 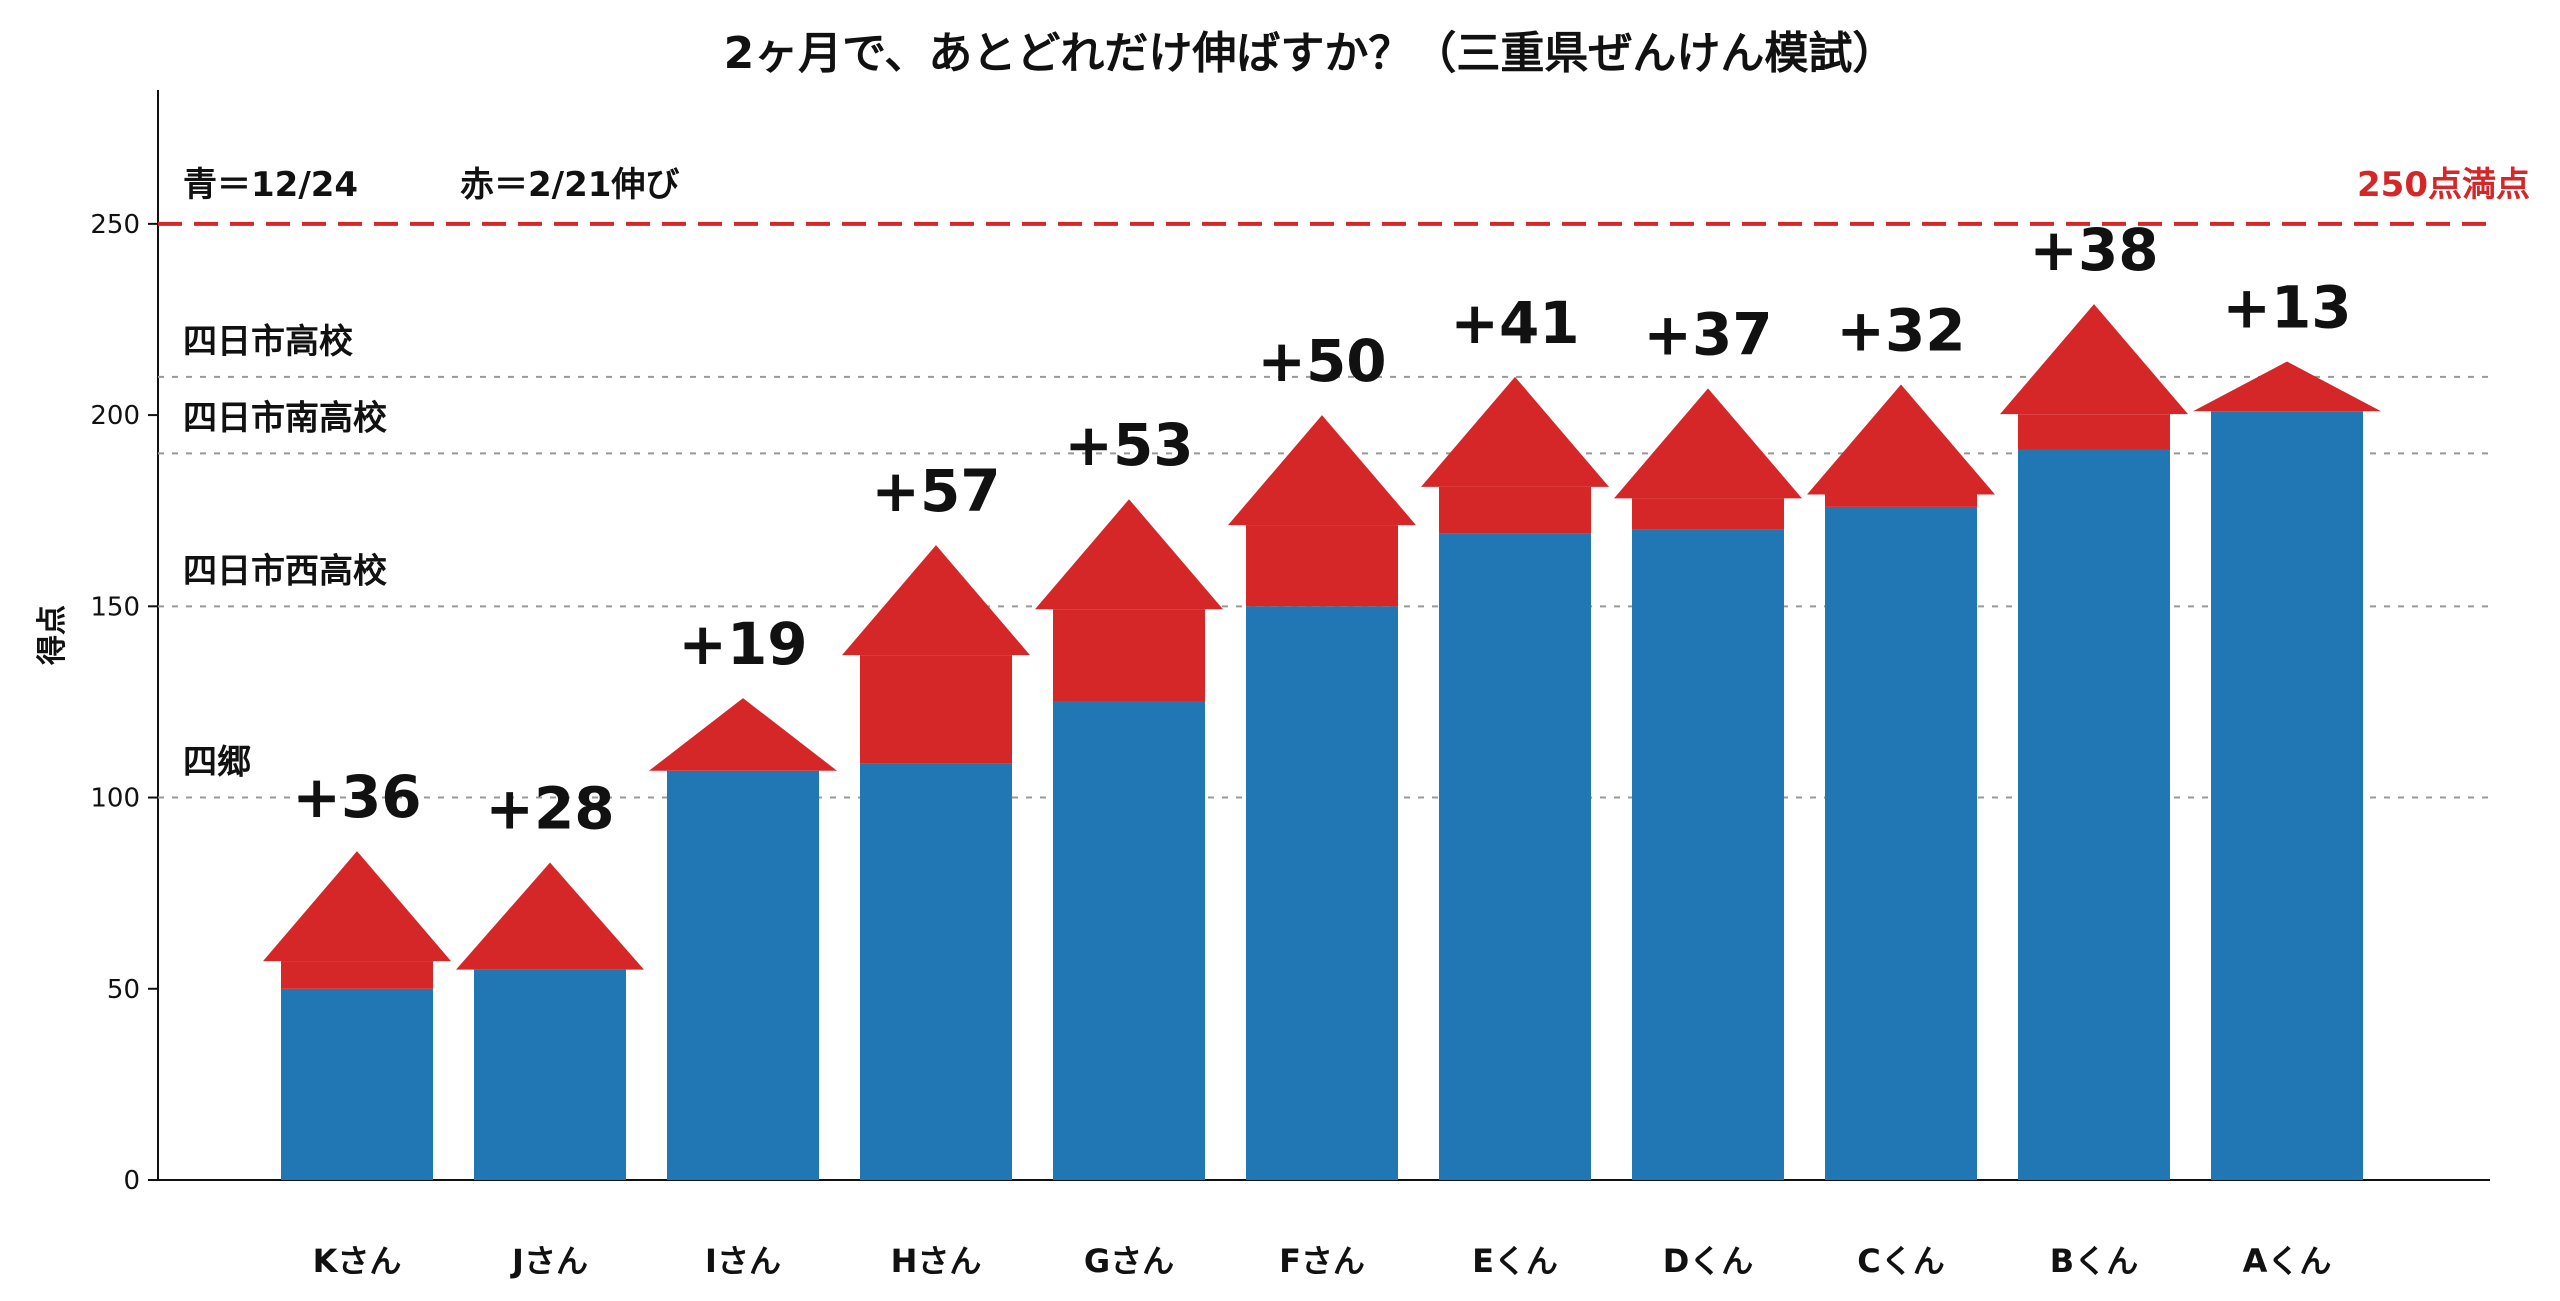 What do you see at coordinates (115, 225) in the screenshot?
I see `y-tick-label: 250` at bounding box center [115, 225].